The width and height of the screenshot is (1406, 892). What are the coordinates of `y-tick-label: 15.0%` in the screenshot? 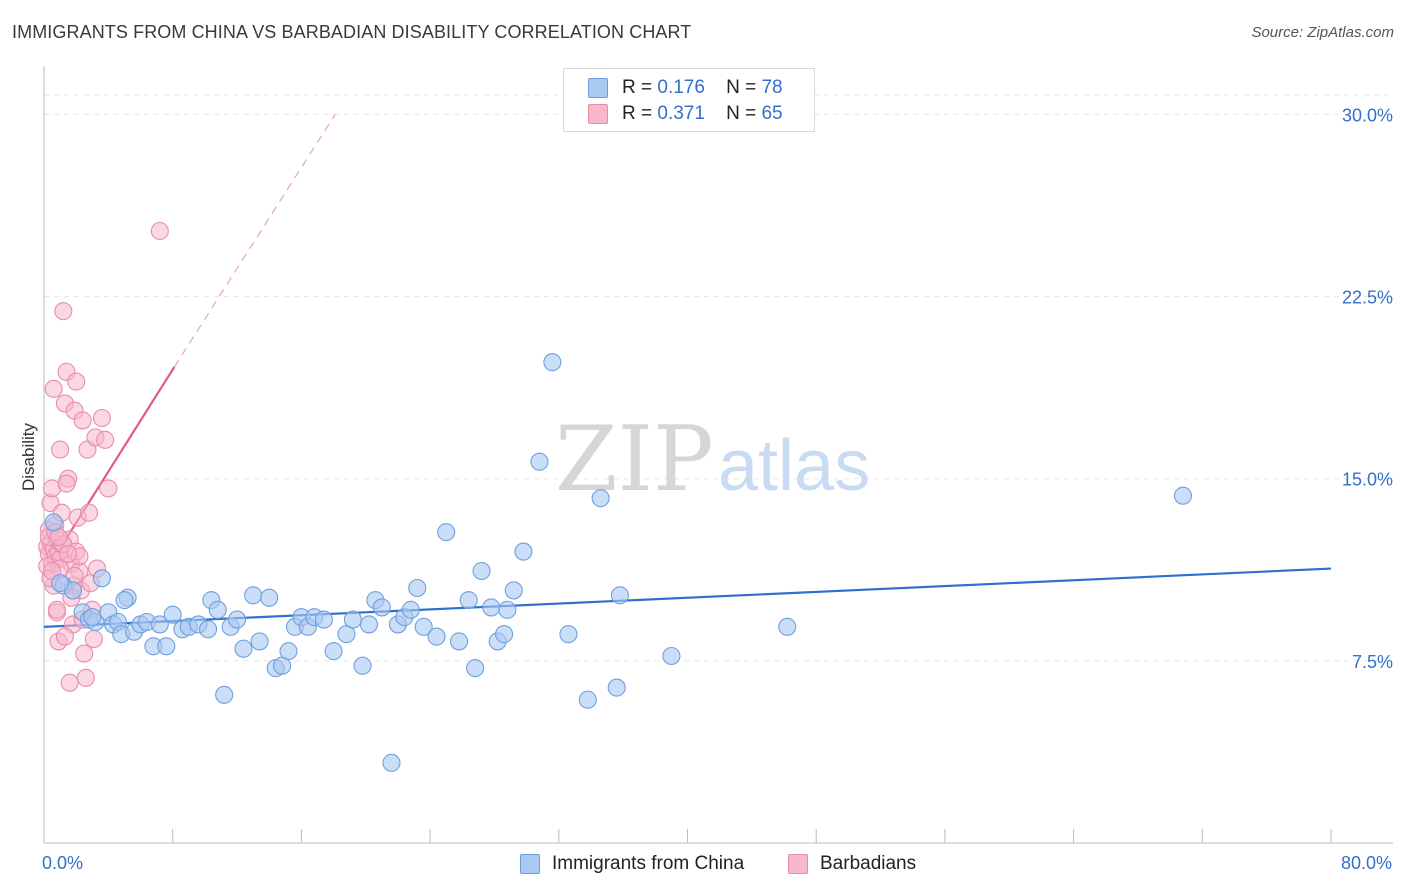 It's located at (1367, 480).